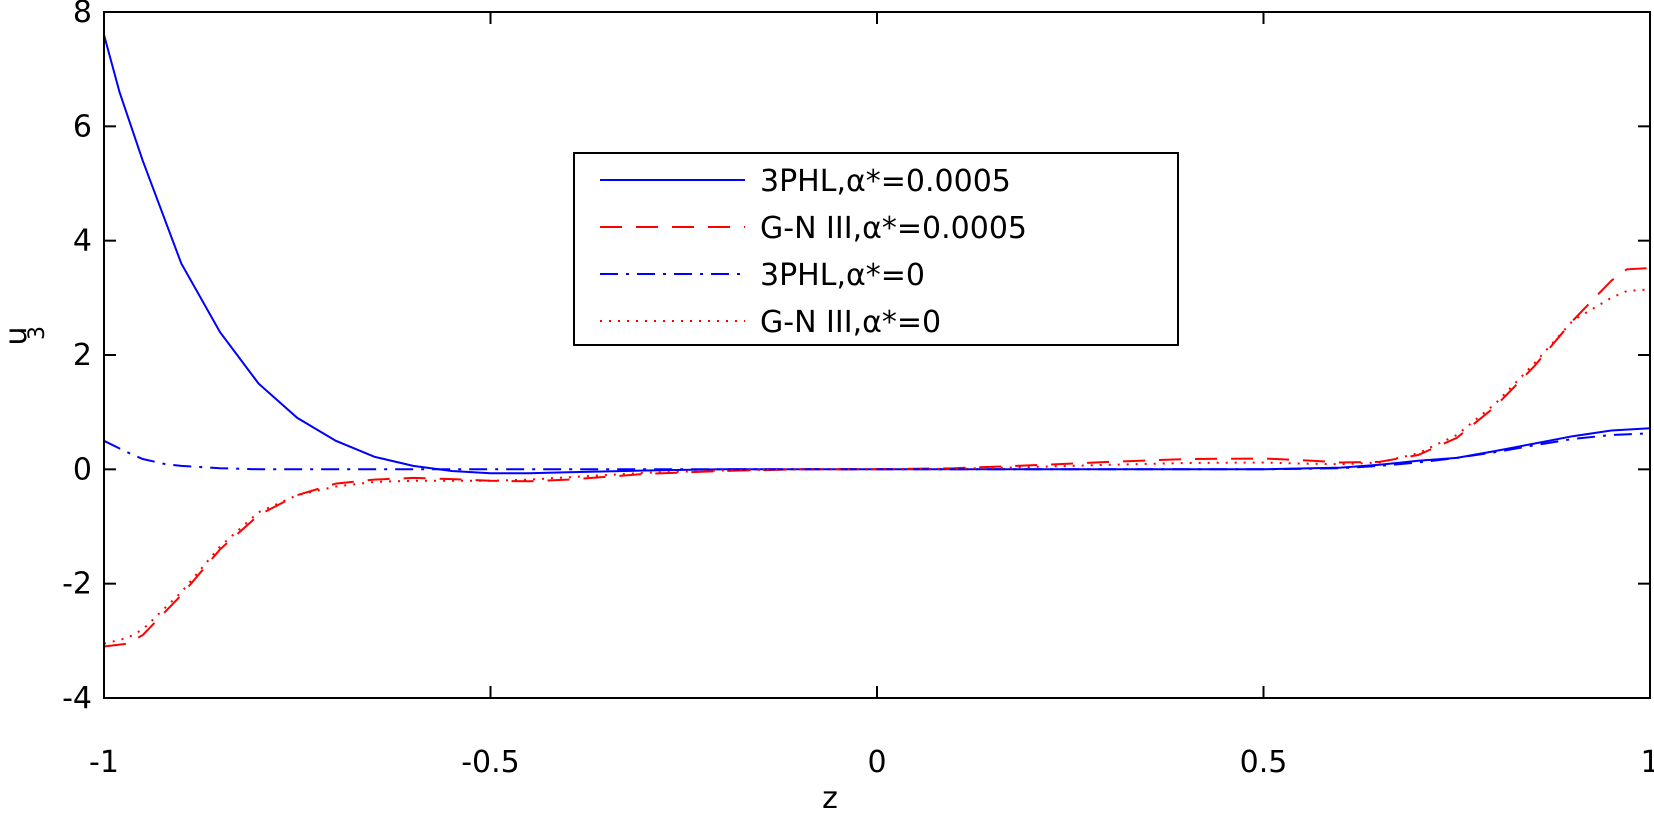 This screenshot has width=1654, height=816. Describe the element at coordinates (850, 322) in the screenshot. I see `legend-label-4: G-N III,α*=0` at that location.